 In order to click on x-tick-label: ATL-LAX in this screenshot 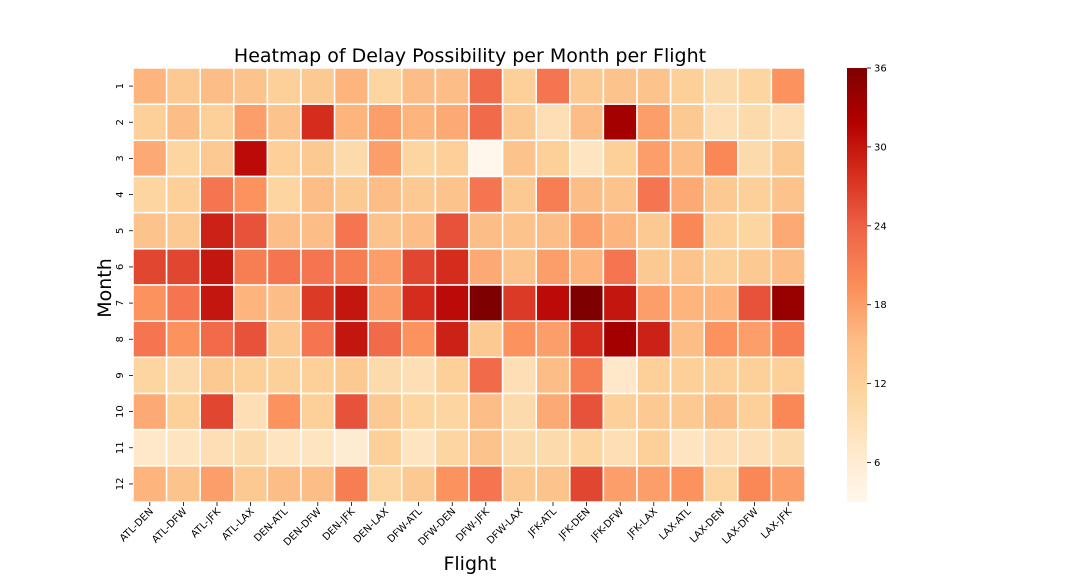, I will do `click(238, 524)`.